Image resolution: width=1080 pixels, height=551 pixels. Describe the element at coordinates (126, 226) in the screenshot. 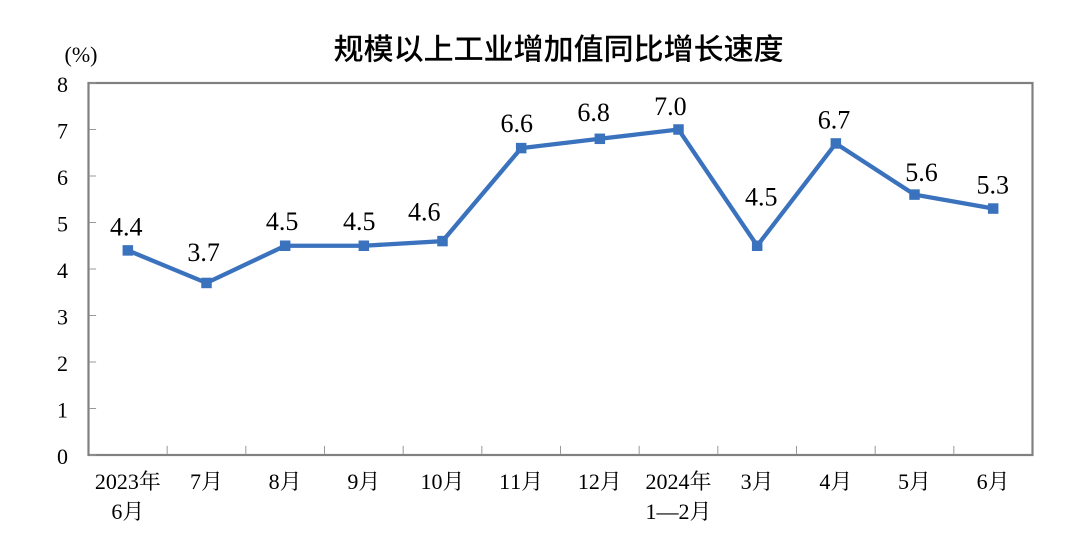

I see `svg-text: 4.4` at that location.